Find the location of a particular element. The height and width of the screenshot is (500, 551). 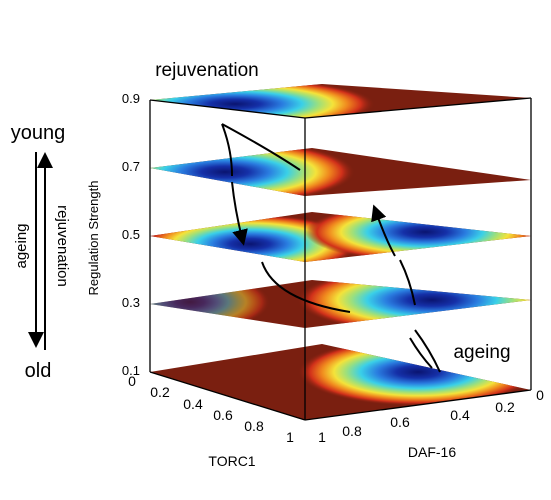

trajectory-rejuvenation is located at coordinates (286, 218).